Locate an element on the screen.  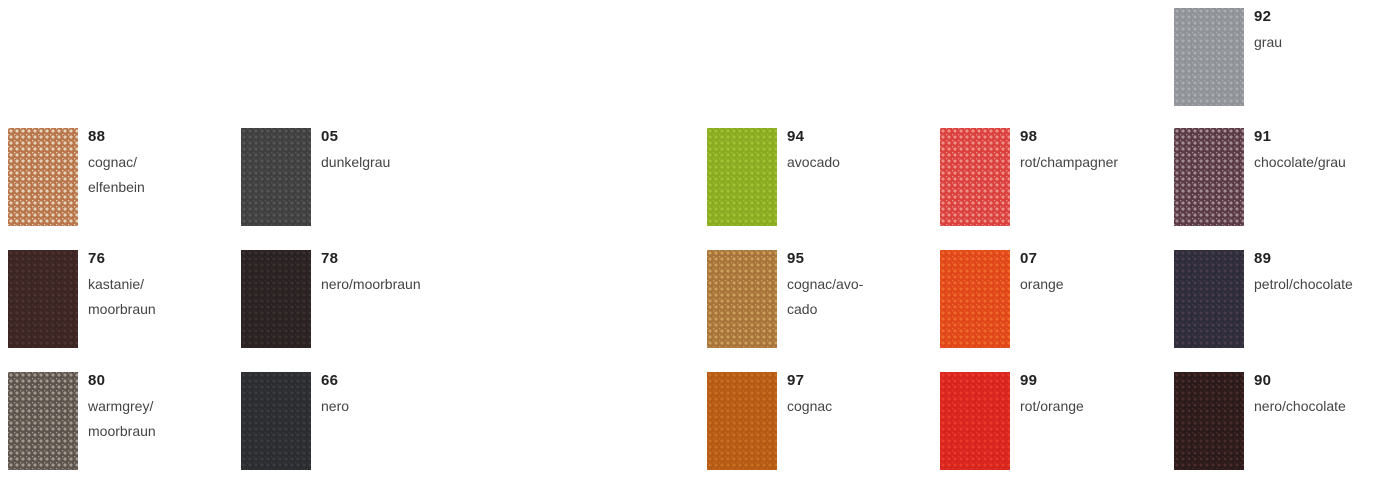
color-swatch-item: 89 petrol/chocolate is located at coordinates (1276, 305).